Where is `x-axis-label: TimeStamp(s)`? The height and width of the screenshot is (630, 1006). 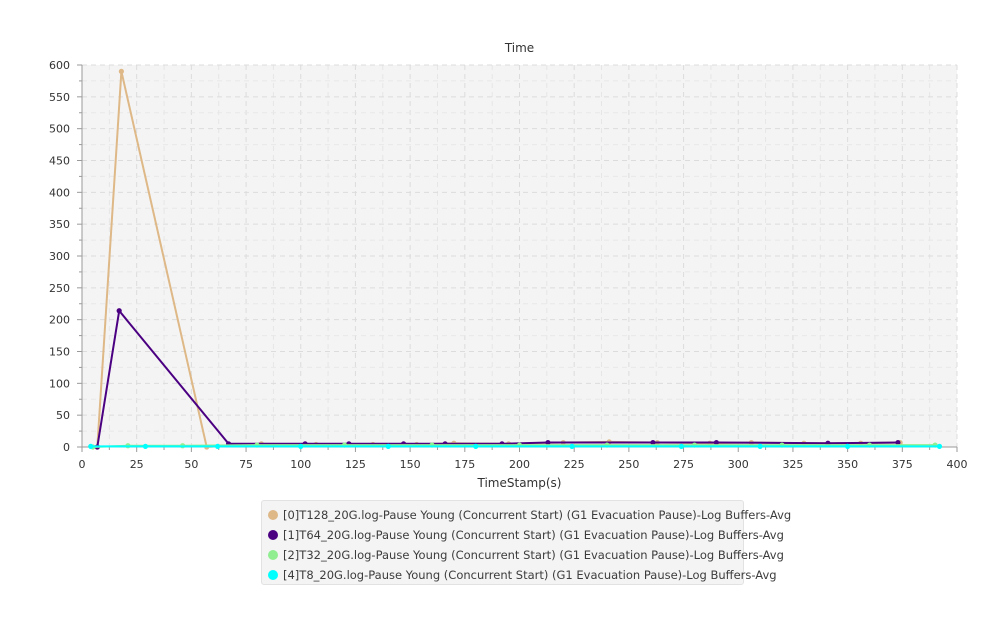 x-axis-label: TimeStamp(s) is located at coordinates (519, 483).